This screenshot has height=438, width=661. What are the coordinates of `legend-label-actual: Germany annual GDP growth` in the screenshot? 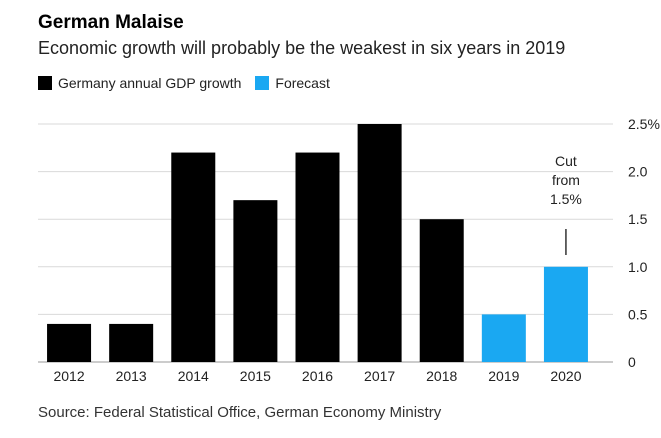 It's located at (150, 83).